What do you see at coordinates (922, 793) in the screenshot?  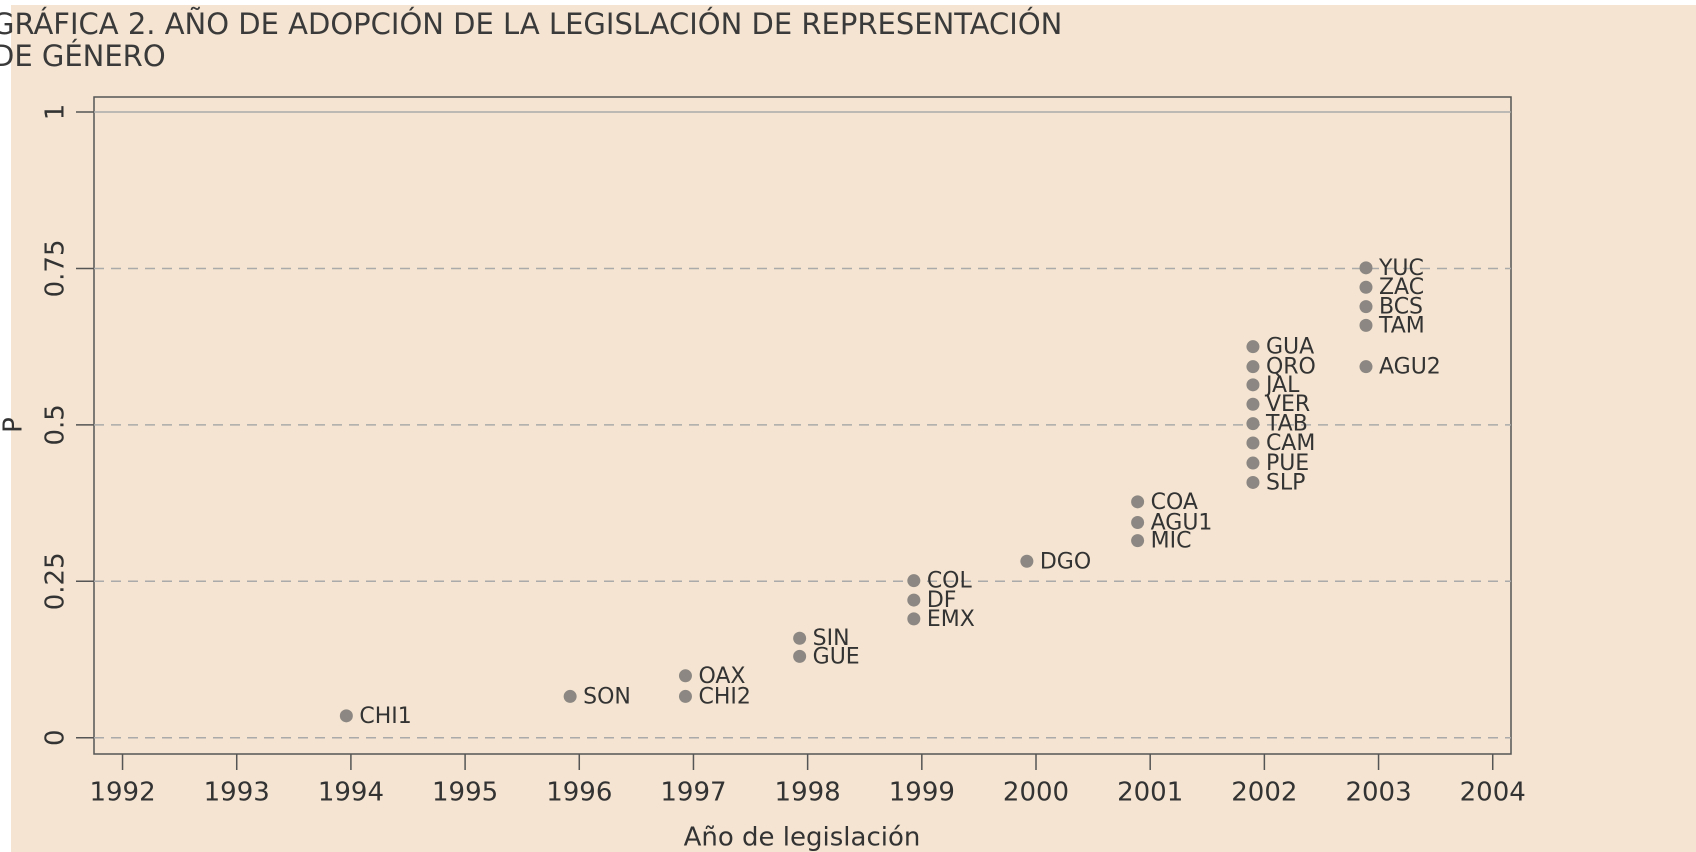 I see `x-tick-label: 1999` at bounding box center [922, 793].